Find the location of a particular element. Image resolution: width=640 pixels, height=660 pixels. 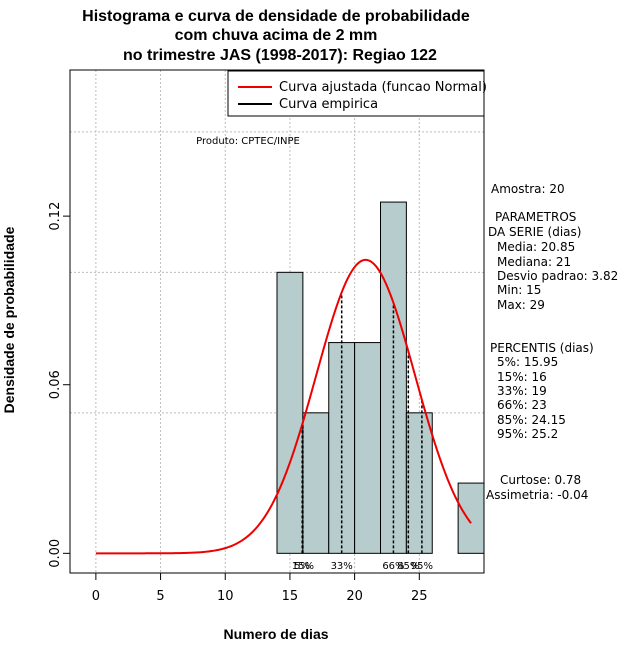

percentile-95: 95%: 25.2 is located at coordinates (527, 434).